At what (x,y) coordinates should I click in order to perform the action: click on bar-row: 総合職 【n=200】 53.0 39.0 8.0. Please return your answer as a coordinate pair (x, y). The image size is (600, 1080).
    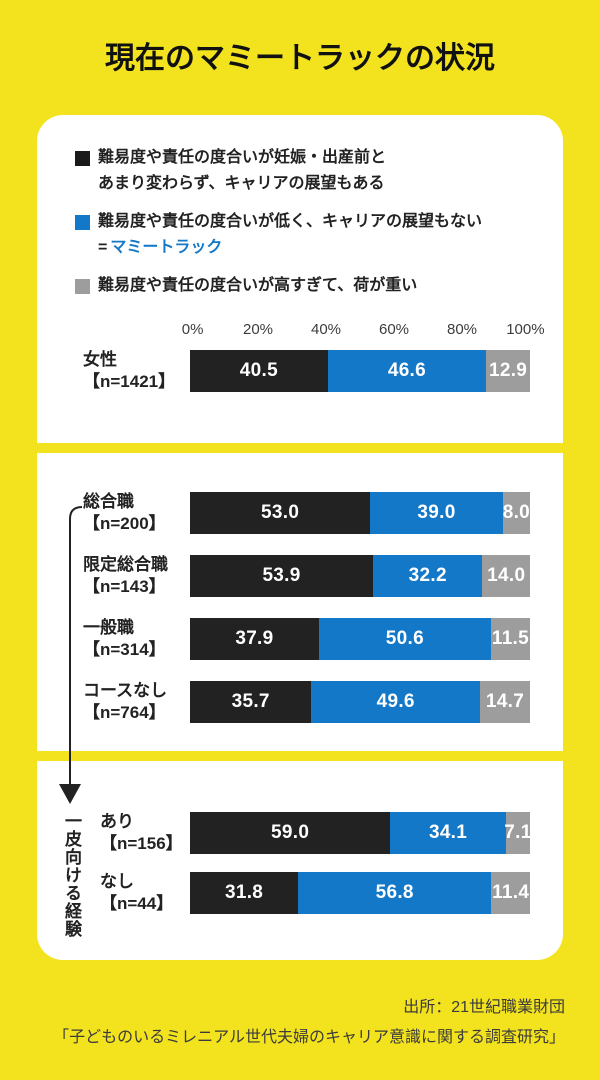
    Looking at the image, I should click on (300, 513).